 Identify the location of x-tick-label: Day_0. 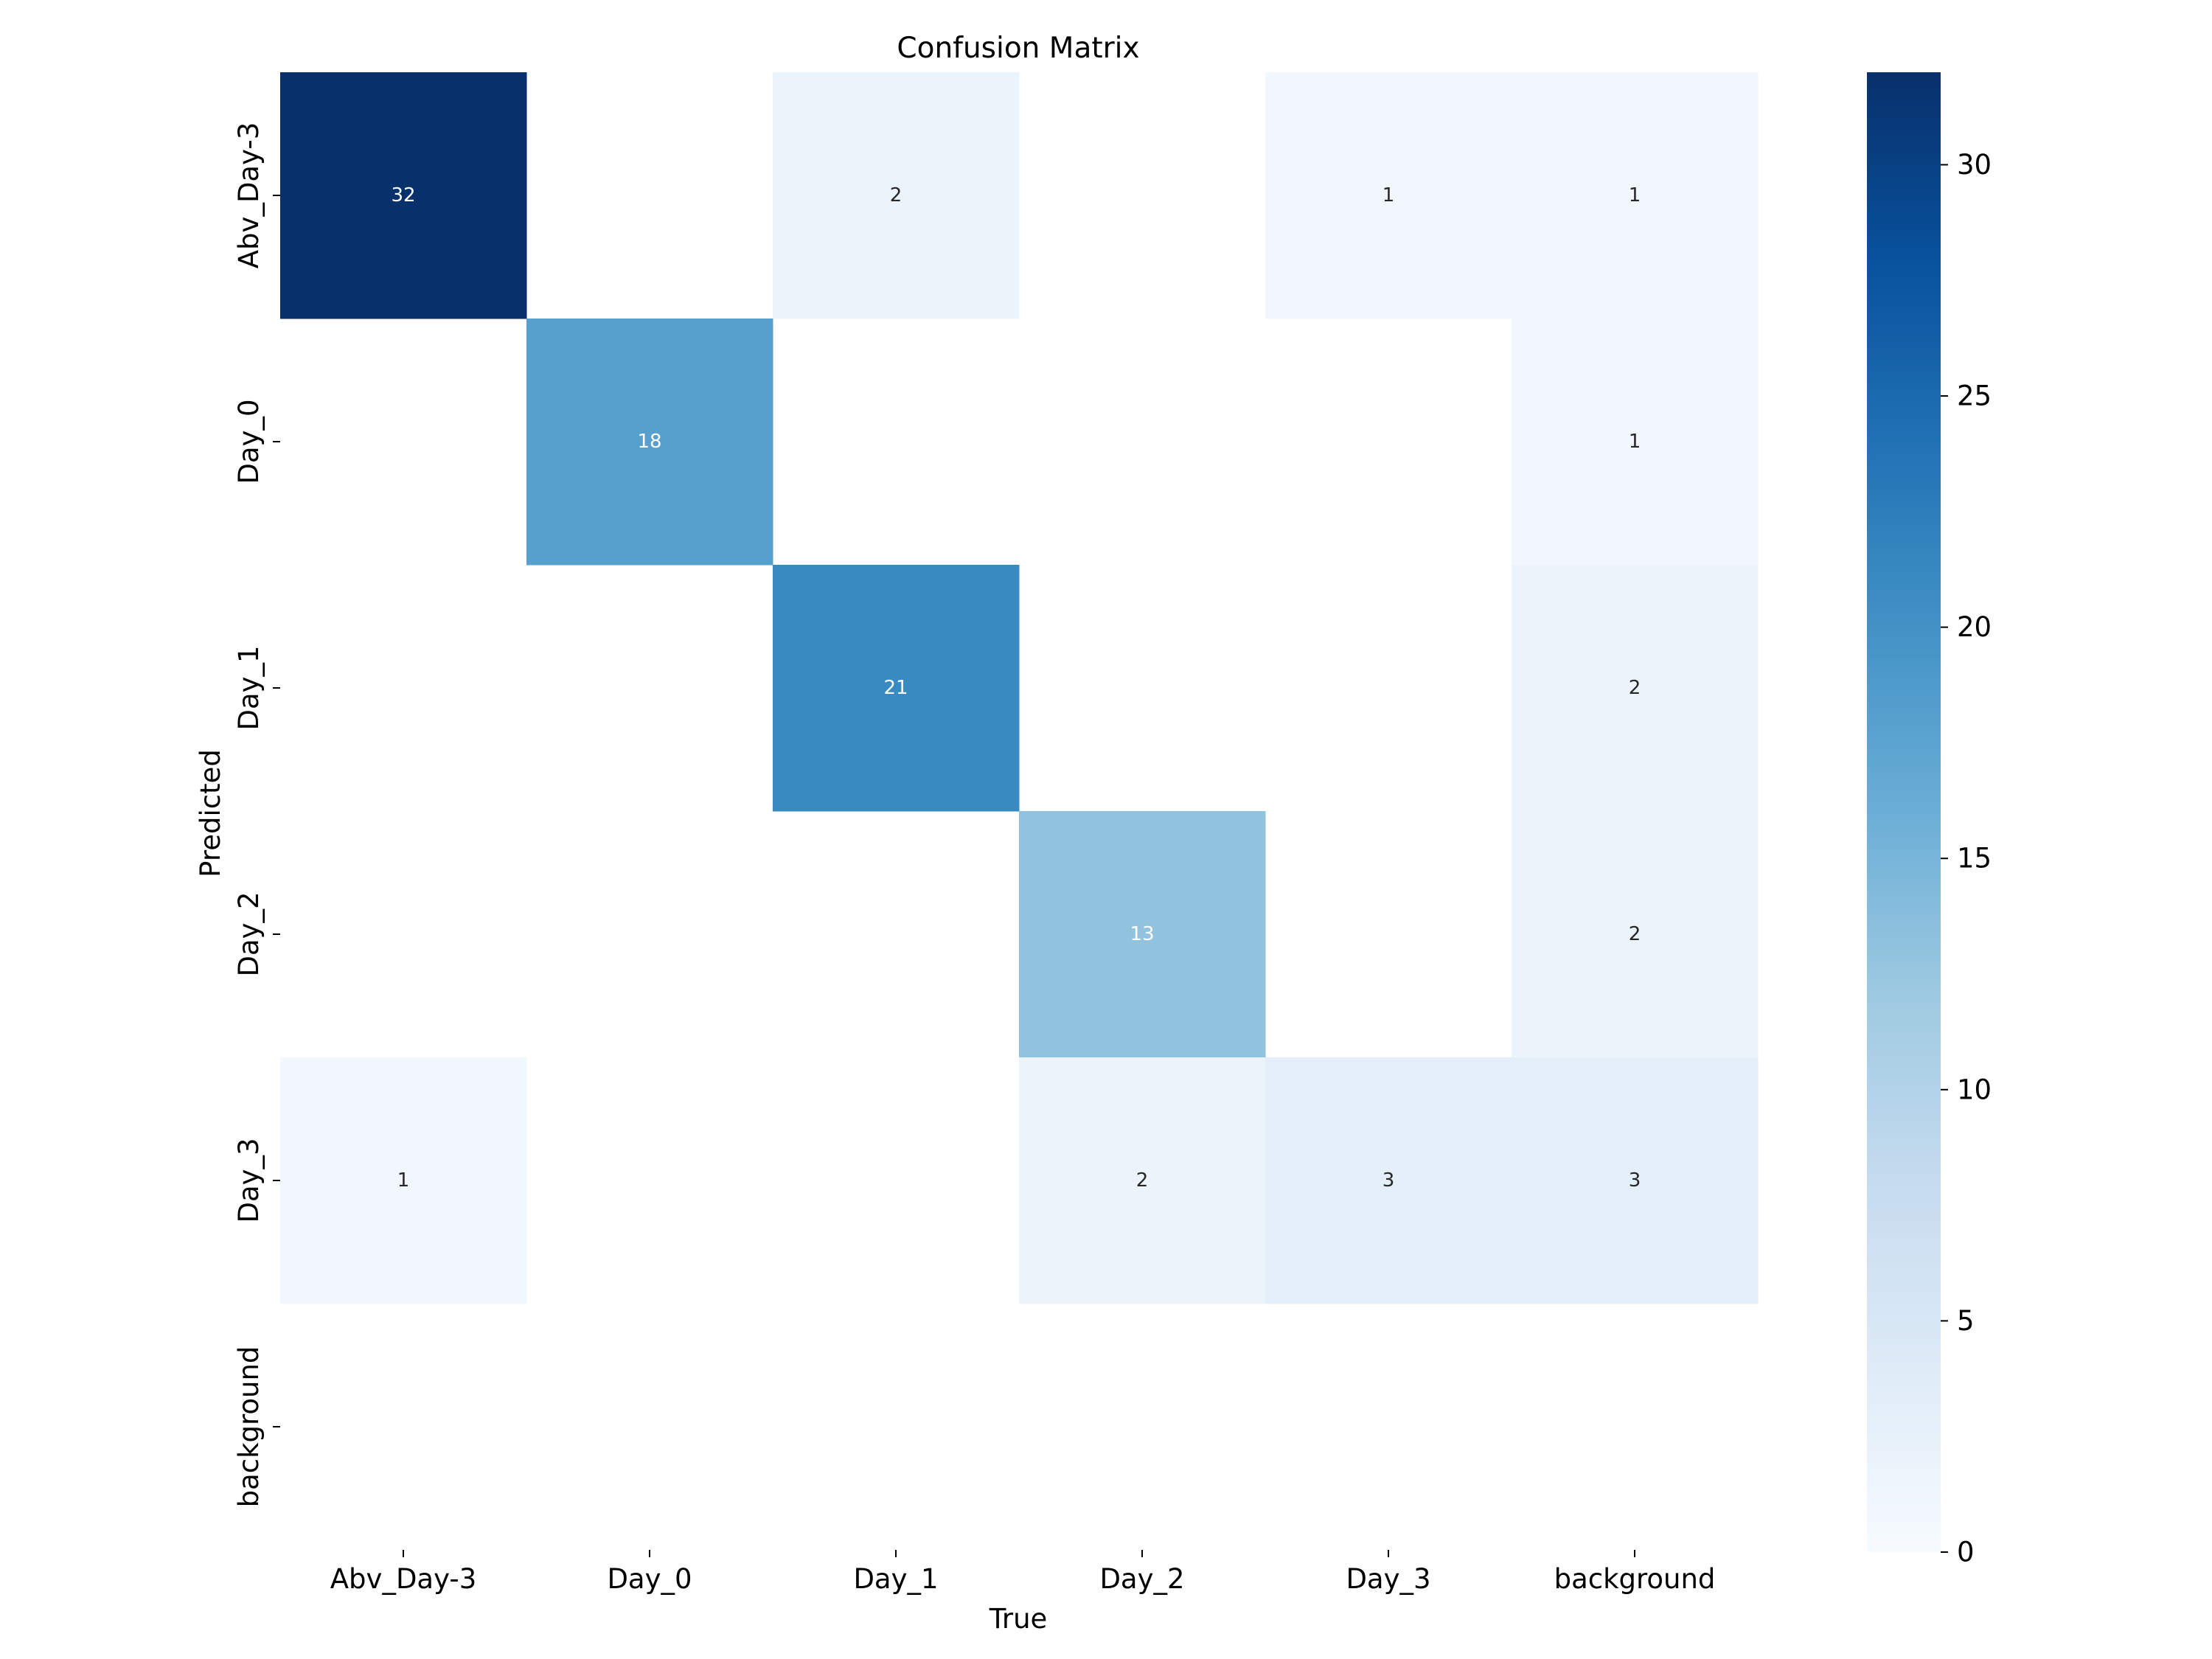
(649, 1579).